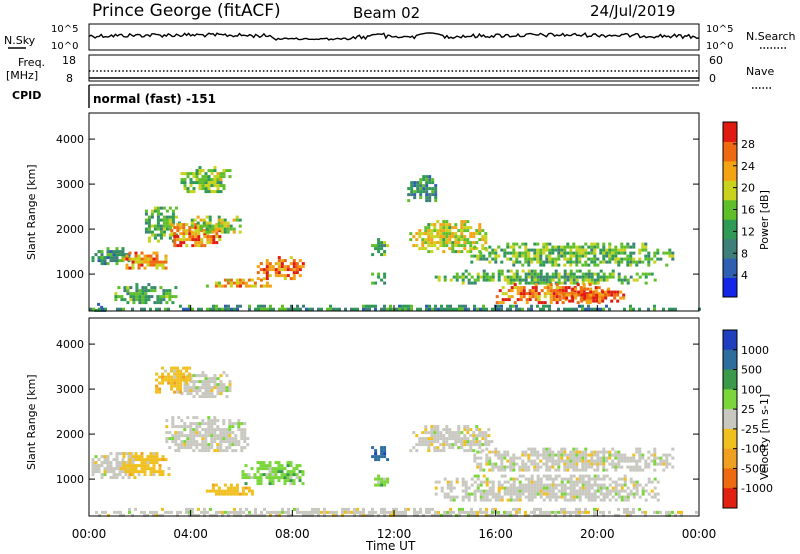 The width and height of the screenshot is (800, 554). Describe the element at coordinates (190, 534) in the screenshot. I see `xtick-label: 04:00` at that location.